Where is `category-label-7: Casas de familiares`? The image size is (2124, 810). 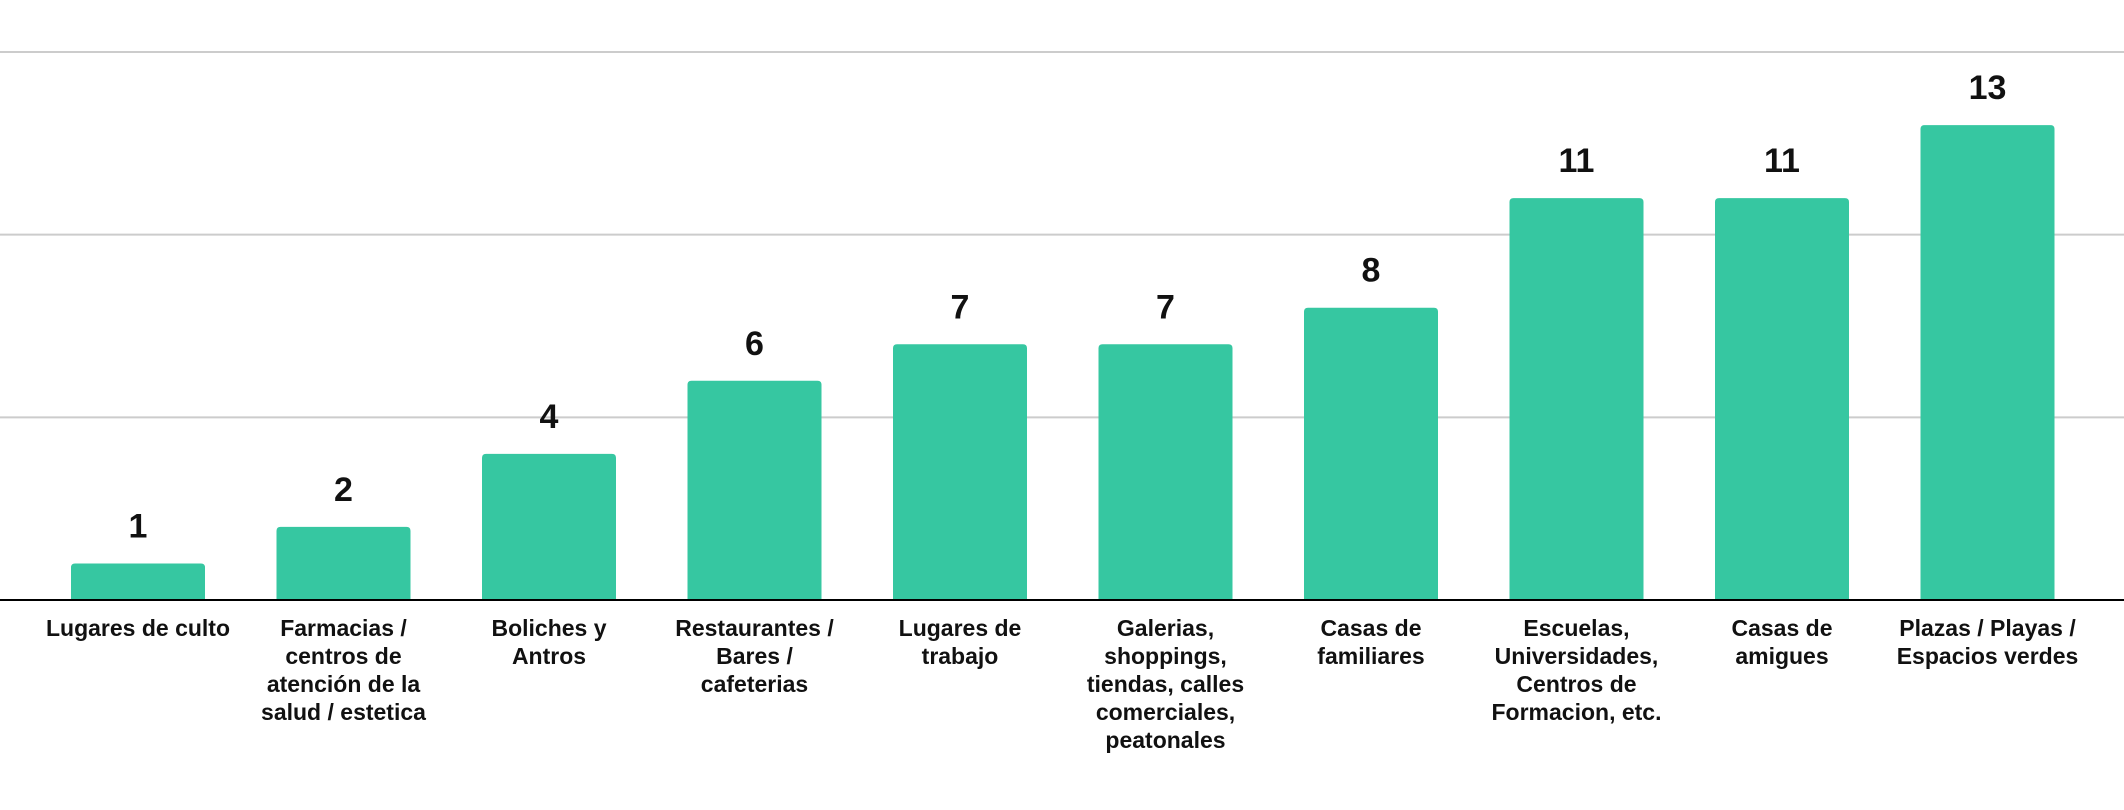 category-label-7: Casas de familiares is located at coordinates (1370, 642).